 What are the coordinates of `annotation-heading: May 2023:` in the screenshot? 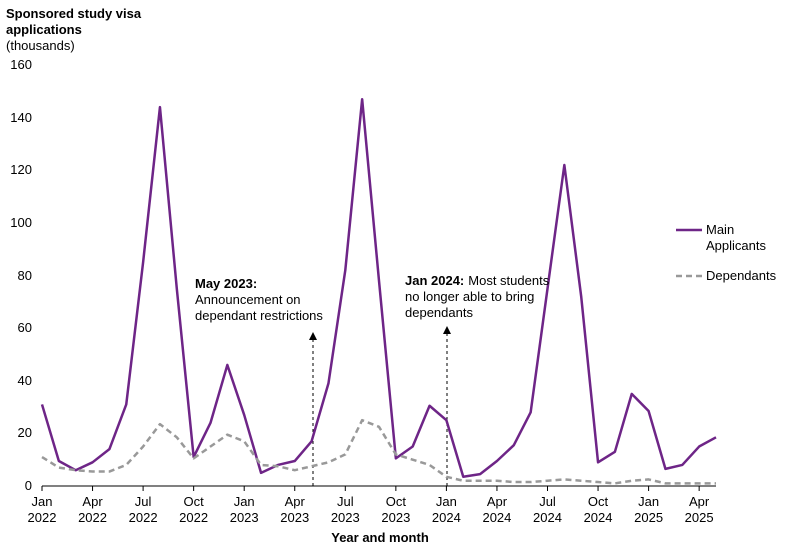 It's located at (226, 283).